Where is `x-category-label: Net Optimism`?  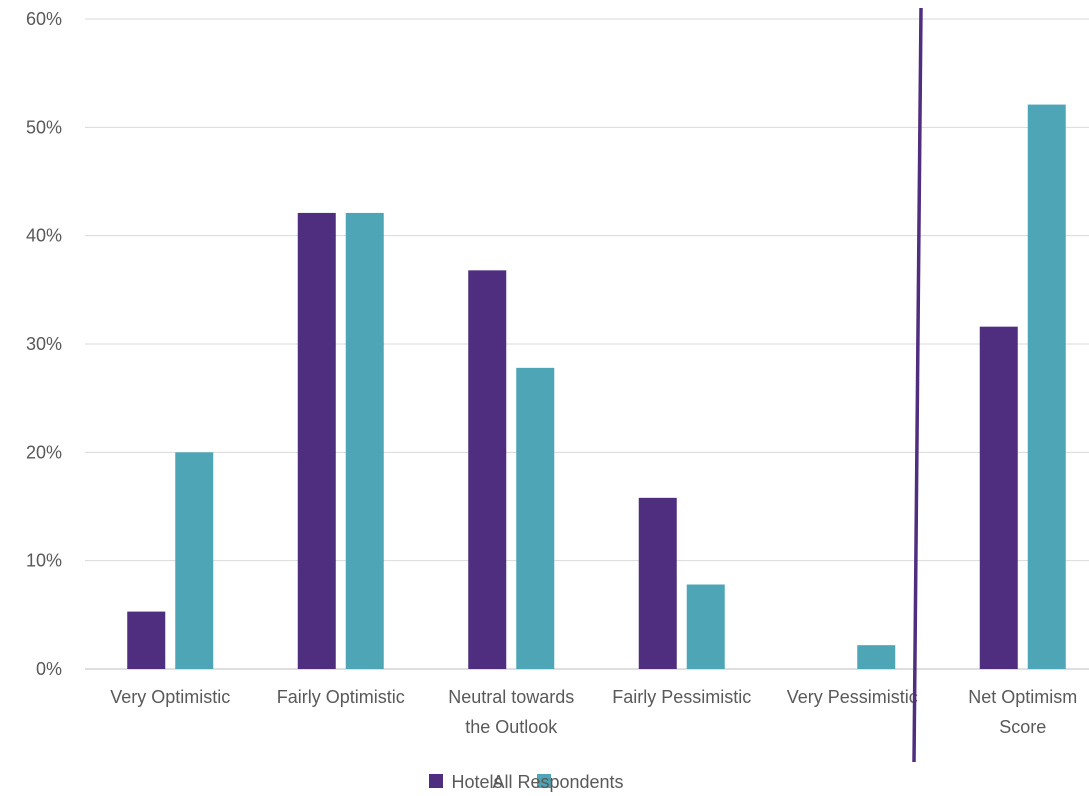 x-category-label: Net Optimism is located at coordinates (1022, 697).